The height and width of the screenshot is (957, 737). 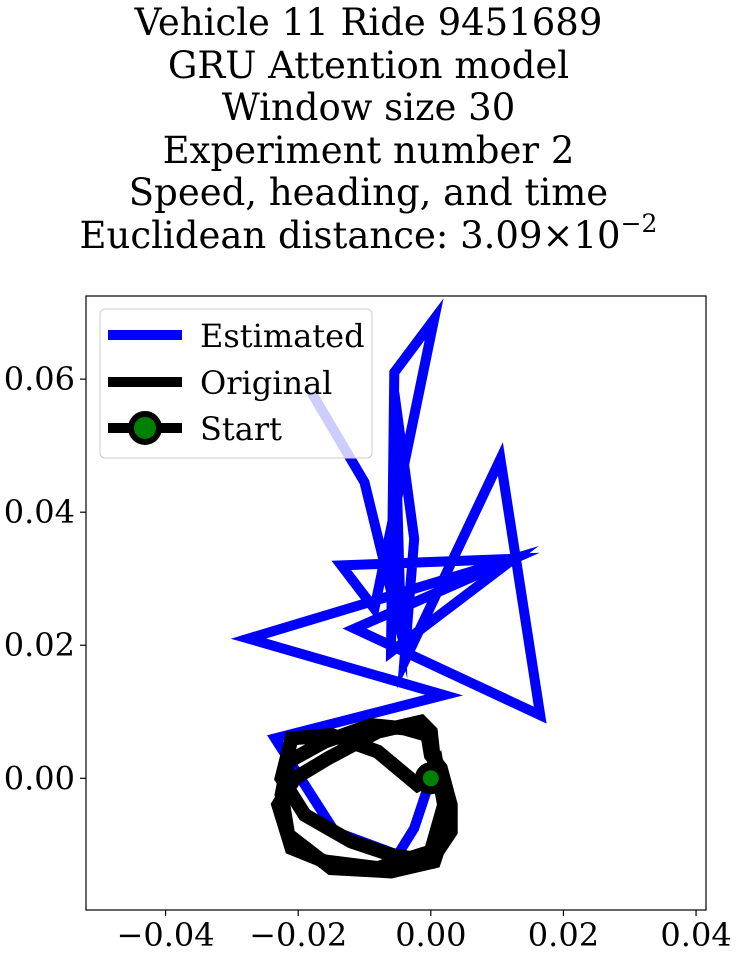 What do you see at coordinates (39, 778) in the screenshot?
I see `y-tick-label: 0.00` at bounding box center [39, 778].